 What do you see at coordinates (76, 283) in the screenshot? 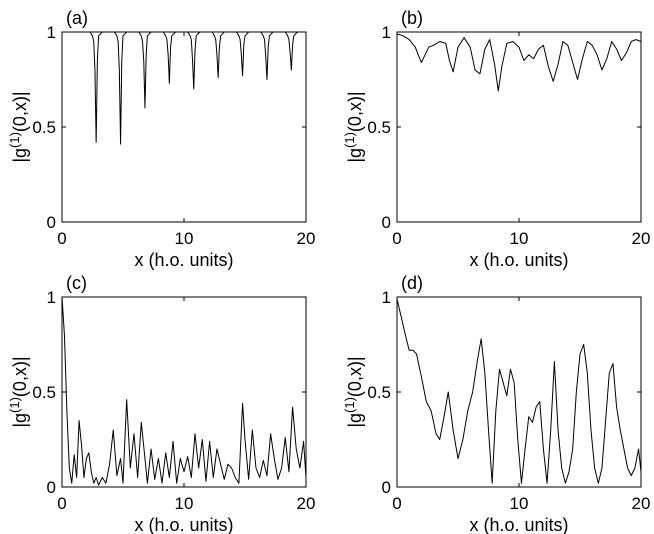
I see `panel-label: (c)` at bounding box center [76, 283].